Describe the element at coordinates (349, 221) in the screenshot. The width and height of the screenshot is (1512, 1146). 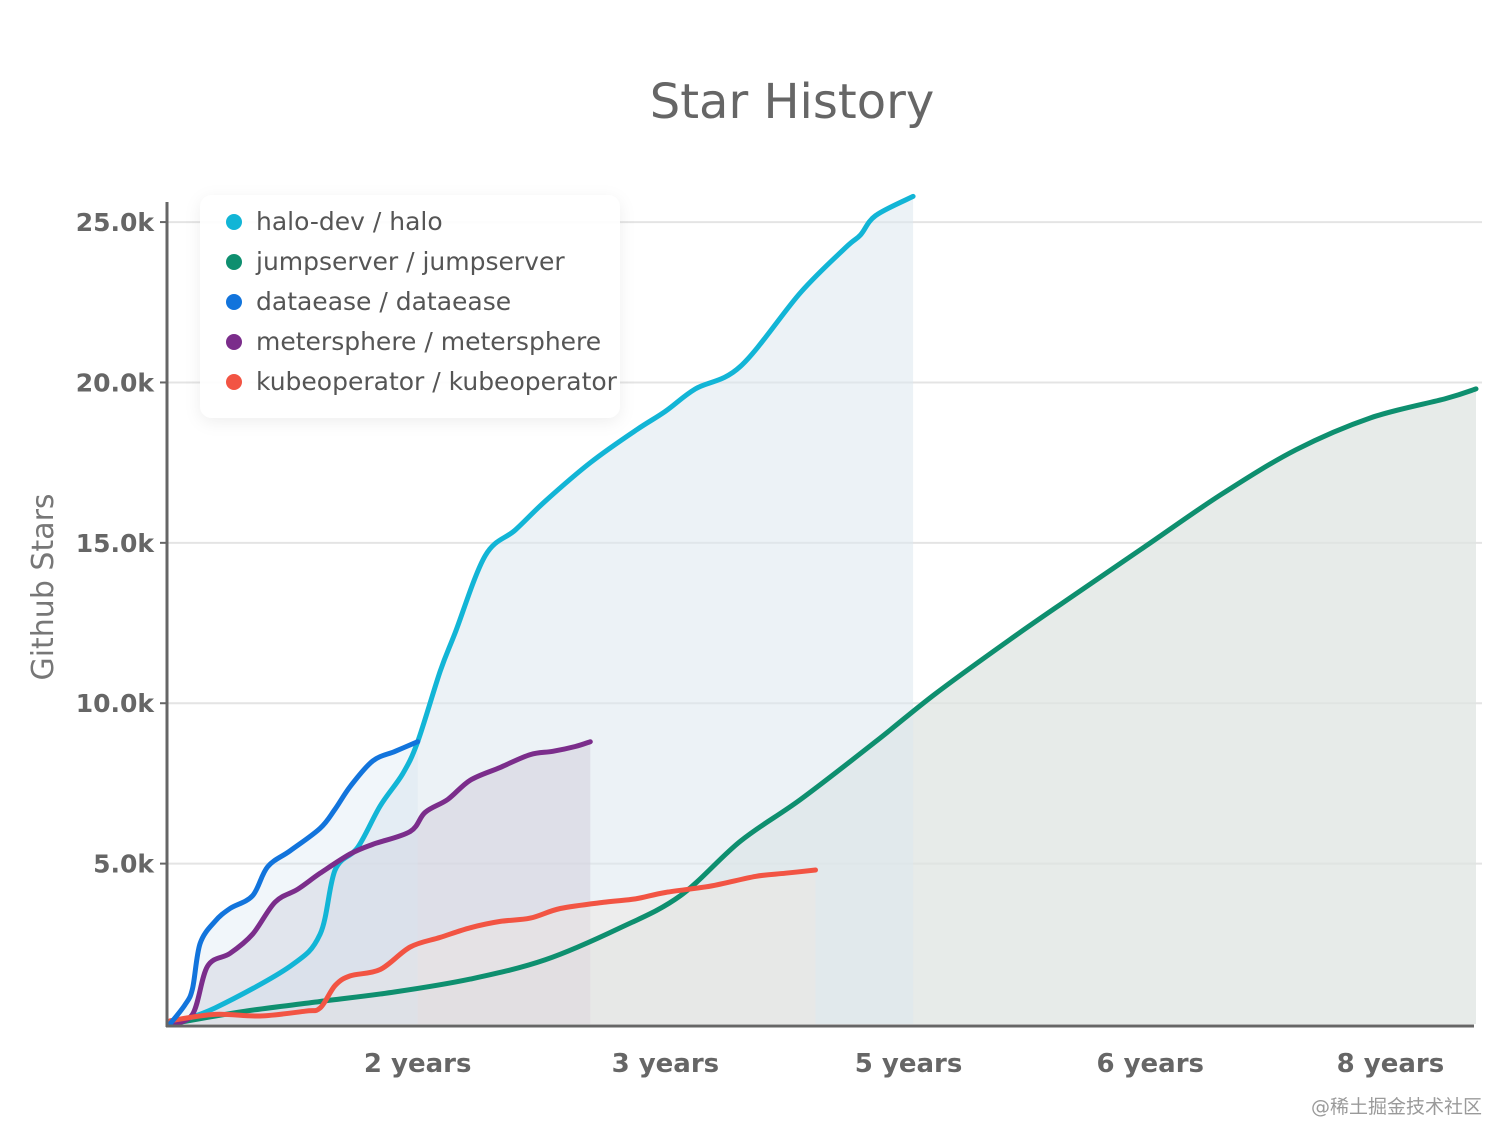
I see `legend-label: halo-dev / halo` at that location.